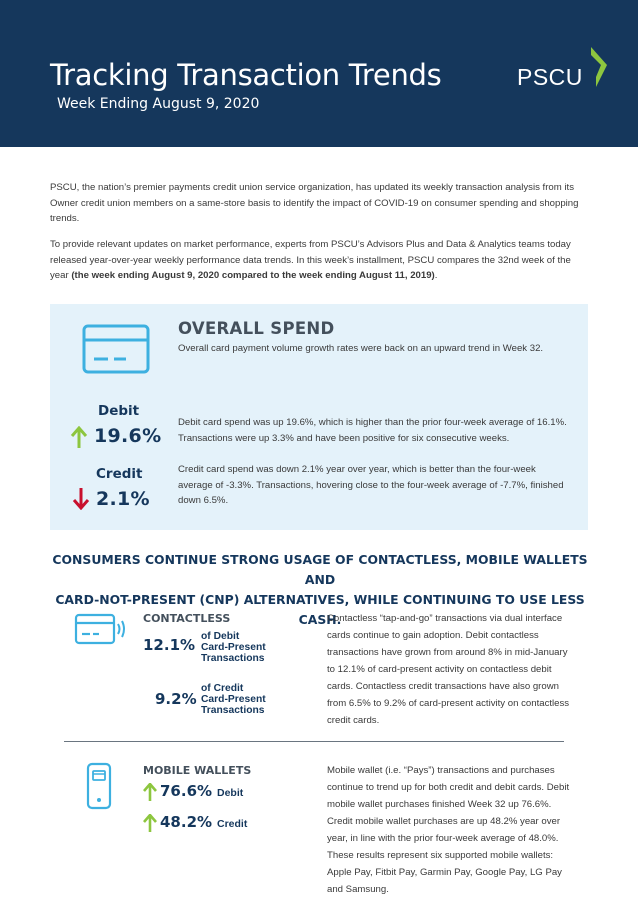 The height and width of the screenshot is (908, 638). Describe the element at coordinates (186, 822) in the screenshot. I see `mobile-credit-pct: 48.2%` at that location.